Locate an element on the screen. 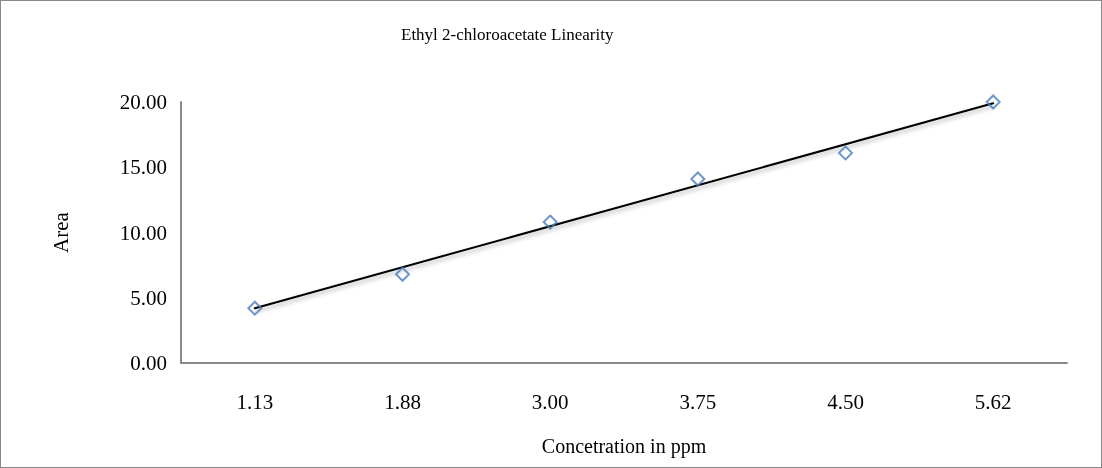 The image size is (1102, 468). y-tick-label: 15.00 is located at coordinates (143, 167).